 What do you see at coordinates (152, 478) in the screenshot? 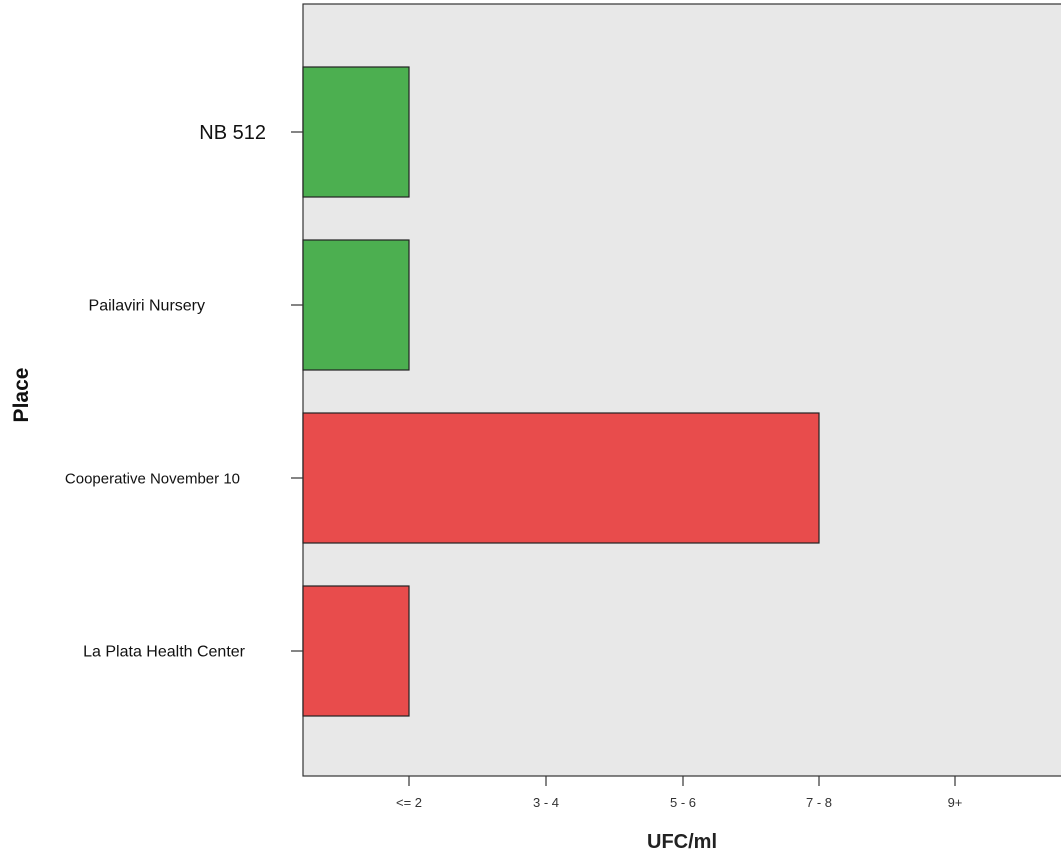
I see `y-tick-label: Cooperative November 10` at bounding box center [152, 478].